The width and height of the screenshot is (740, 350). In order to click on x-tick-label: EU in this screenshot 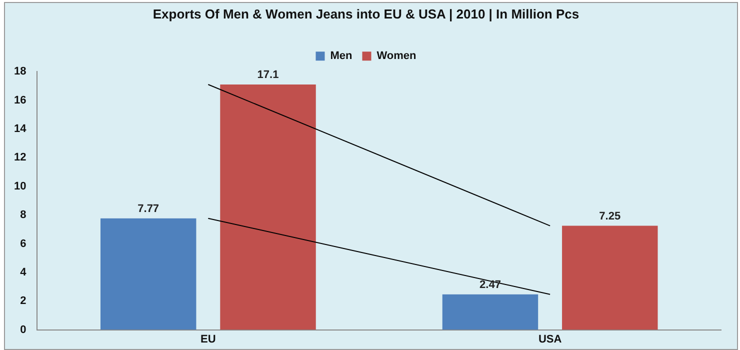, I will do `click(208, 339)`.